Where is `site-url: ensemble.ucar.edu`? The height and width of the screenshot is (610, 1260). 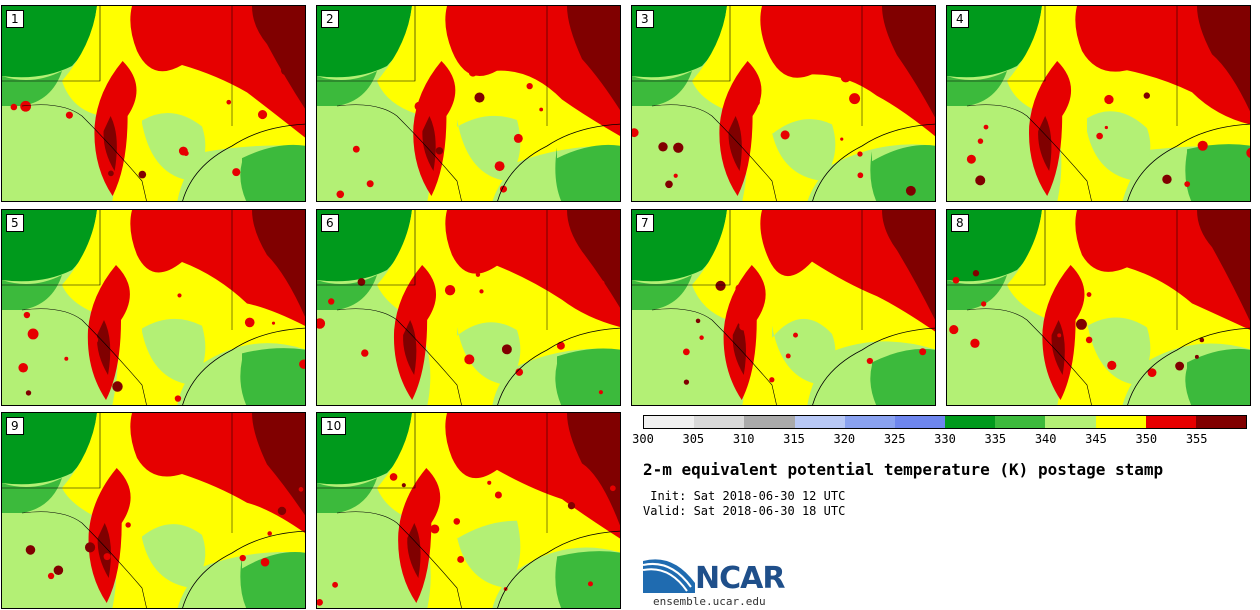
site-url: ensemble.ucar.edu is located at coordinates (709, 601).